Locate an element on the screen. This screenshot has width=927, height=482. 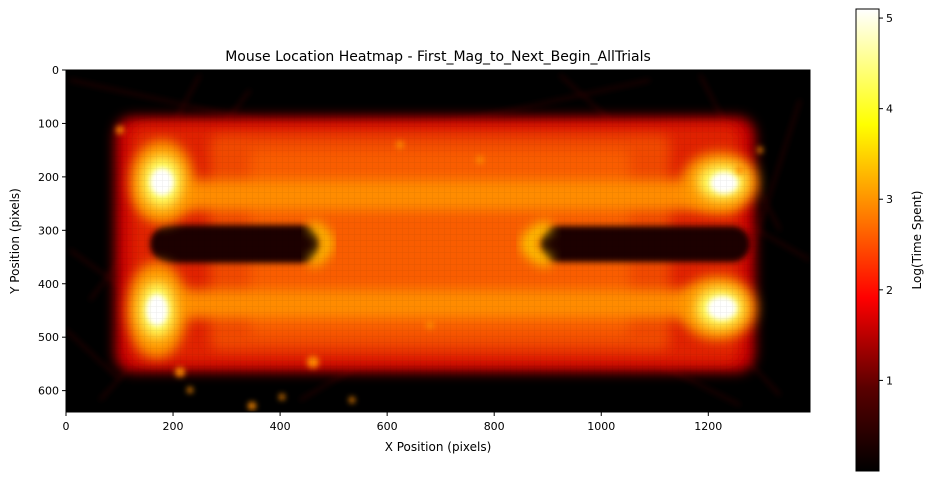
y-tick-label: 400 is located at coordinates (48, 284).